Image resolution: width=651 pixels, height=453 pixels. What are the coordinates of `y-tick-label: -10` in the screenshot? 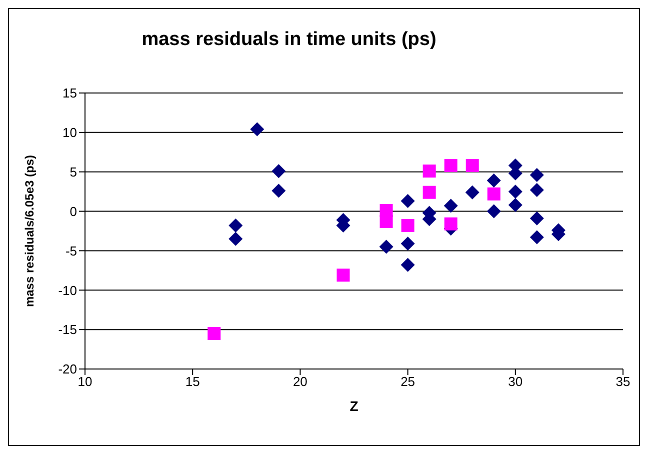 It's located at (67, 290).